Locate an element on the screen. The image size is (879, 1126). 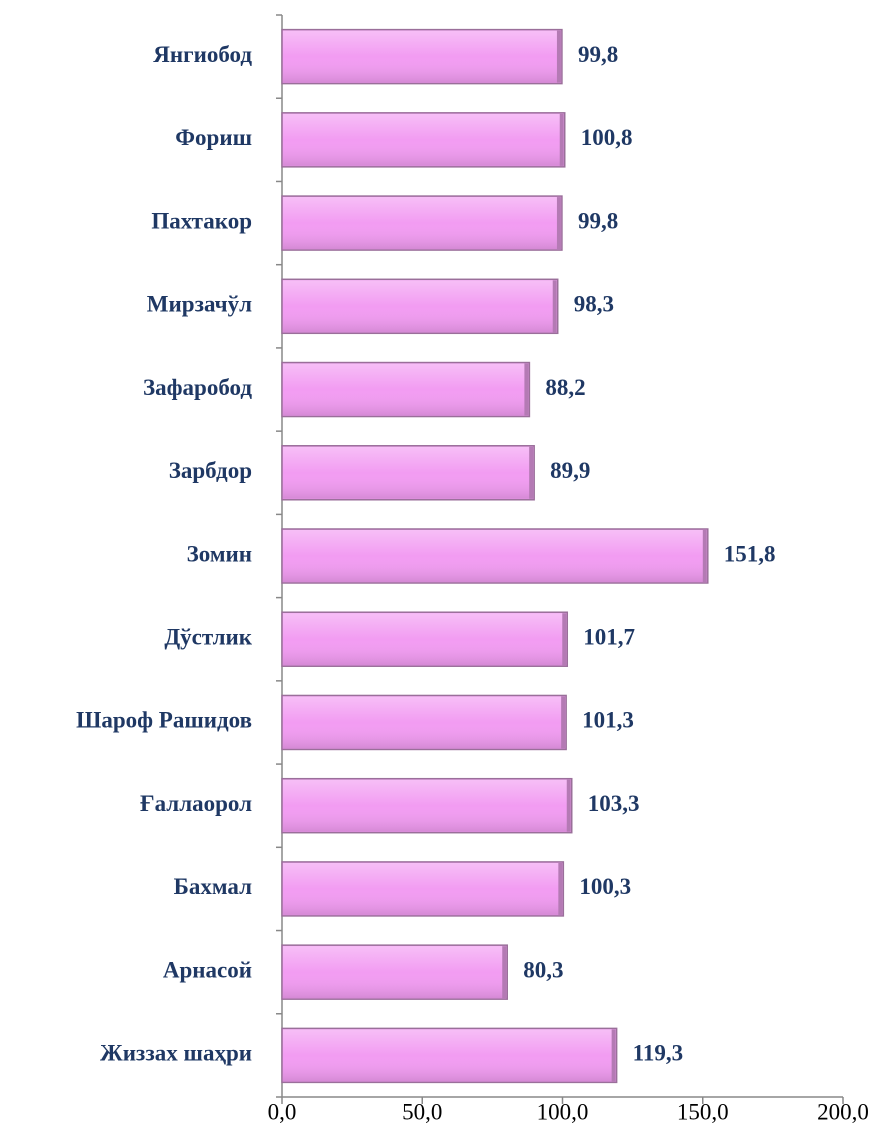
value-label: 119,3 is located at coordinates (658, 1053).